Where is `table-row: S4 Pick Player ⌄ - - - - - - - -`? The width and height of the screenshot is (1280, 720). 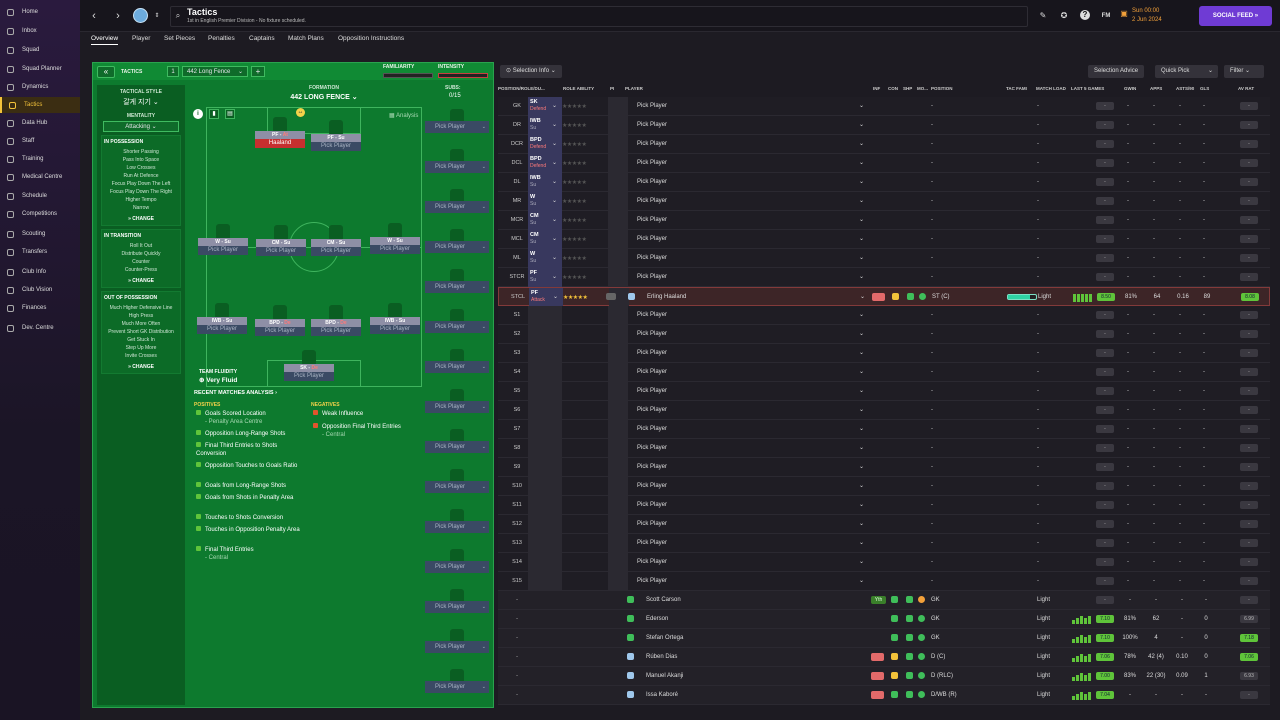
table-row: S4 Pick Player ⌄ - - - - - - - - is located at coordinates (884, 372).